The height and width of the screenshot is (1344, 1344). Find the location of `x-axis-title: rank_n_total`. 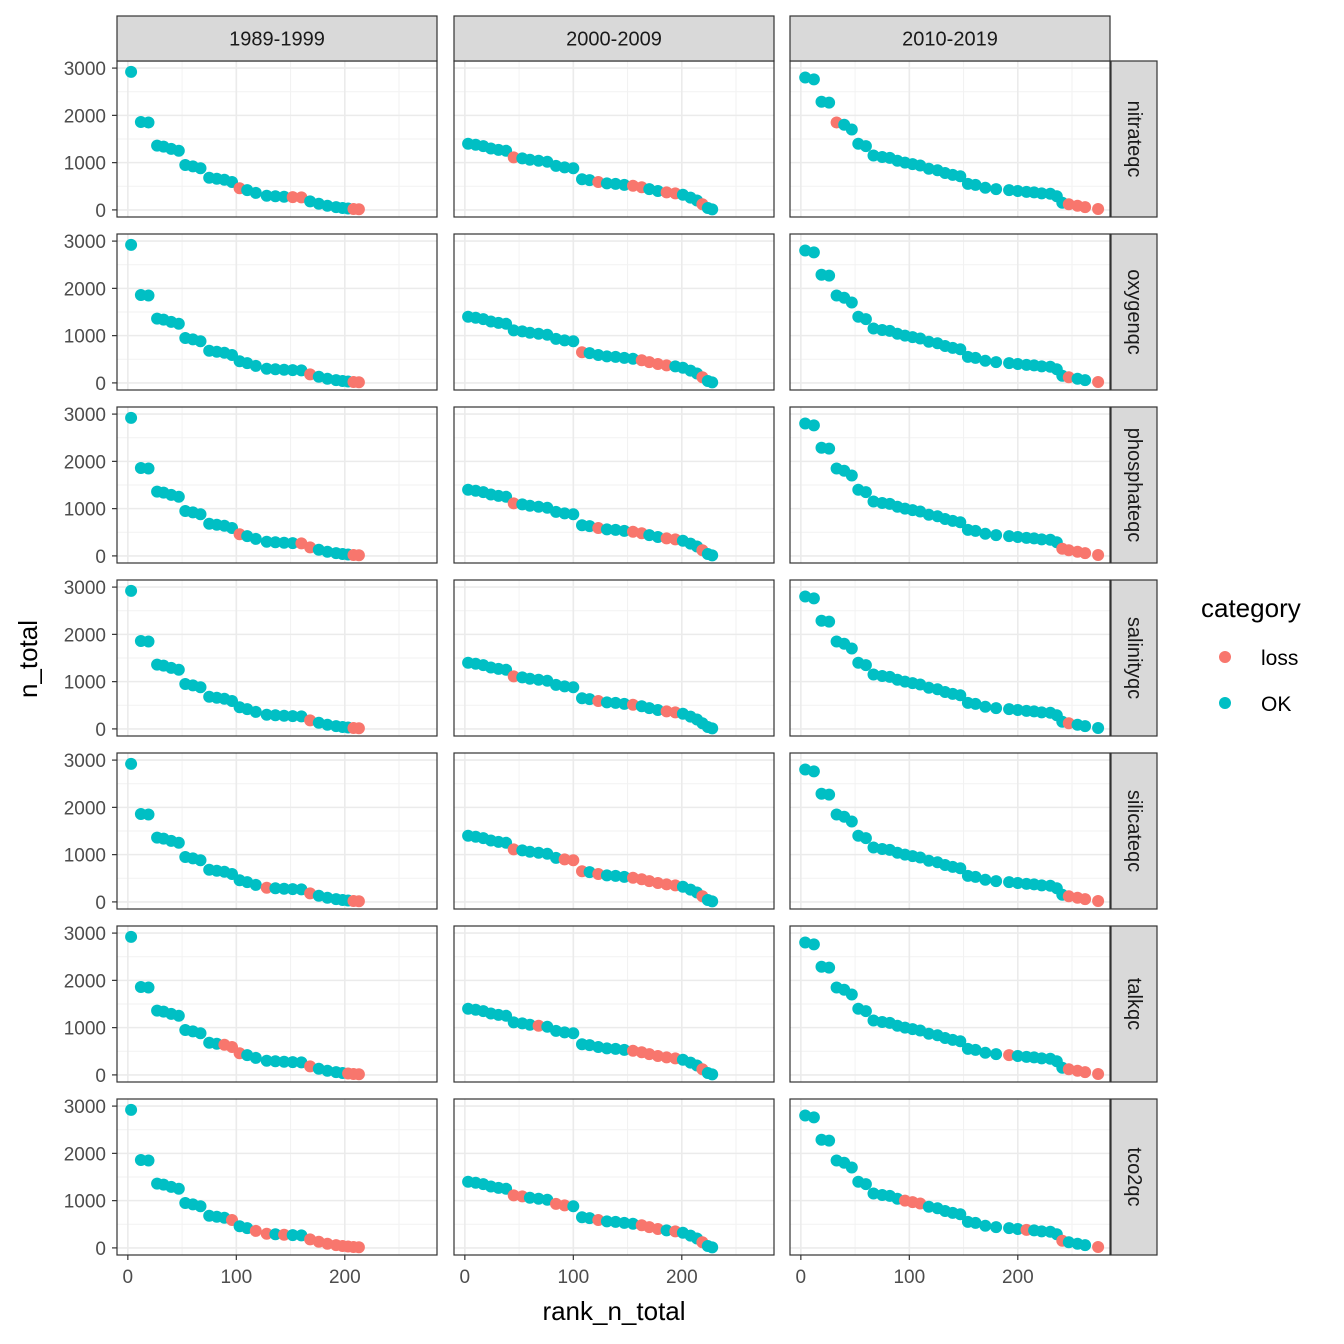

x-axis-title: rank_n_total is located at coordinates (613, 1311).